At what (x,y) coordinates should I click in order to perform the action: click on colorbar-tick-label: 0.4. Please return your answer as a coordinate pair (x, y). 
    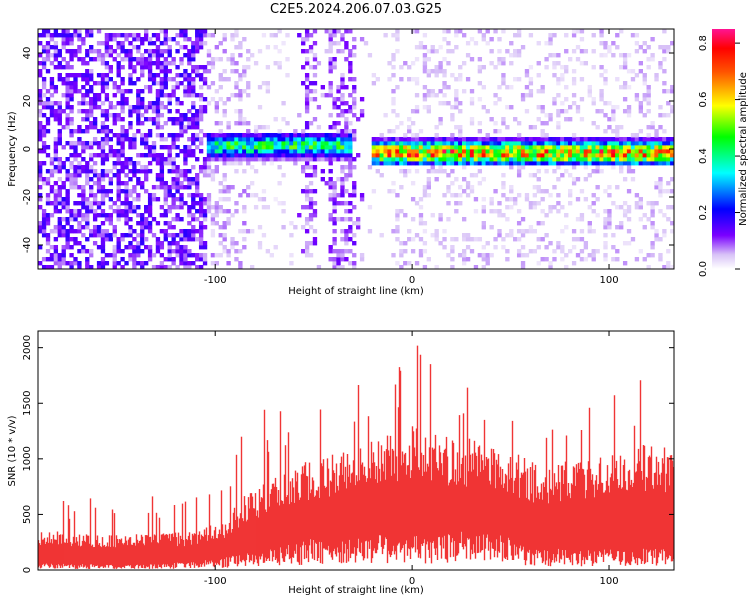
    Looking at the image, I should click on (703, 156).